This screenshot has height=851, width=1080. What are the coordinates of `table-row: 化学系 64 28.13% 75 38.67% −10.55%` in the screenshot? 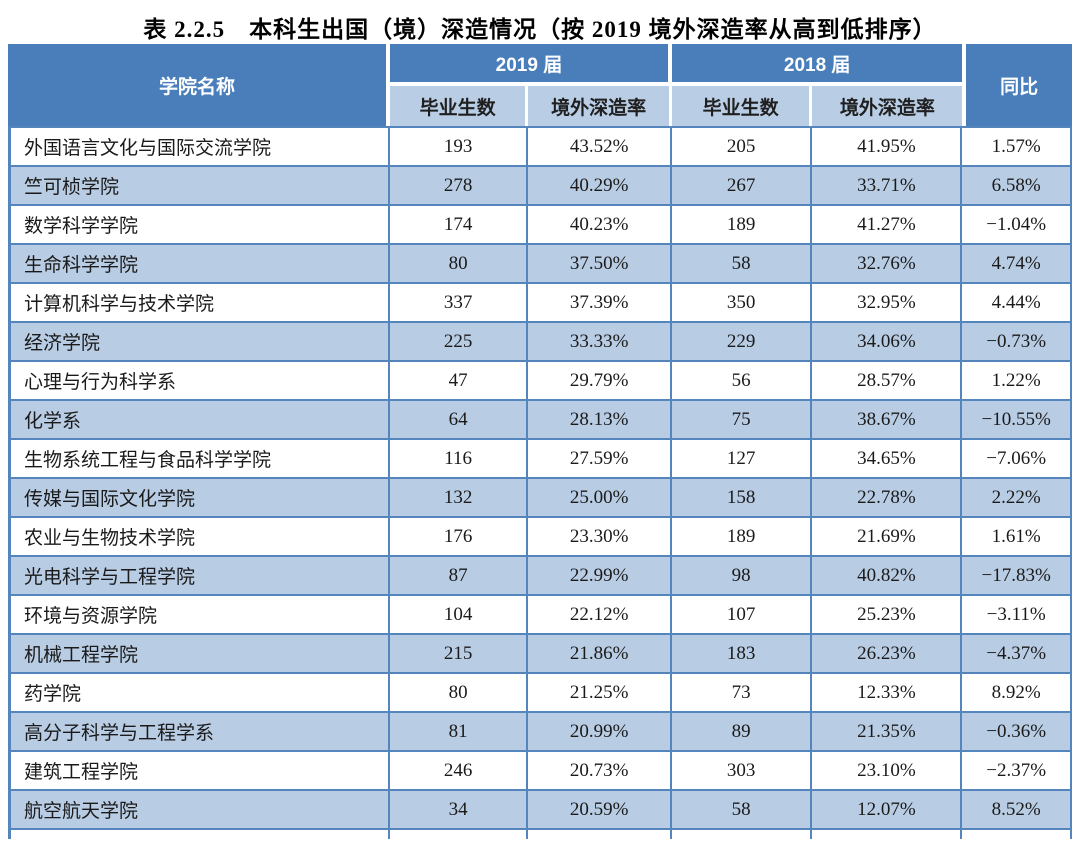 It's located at (540, 418).